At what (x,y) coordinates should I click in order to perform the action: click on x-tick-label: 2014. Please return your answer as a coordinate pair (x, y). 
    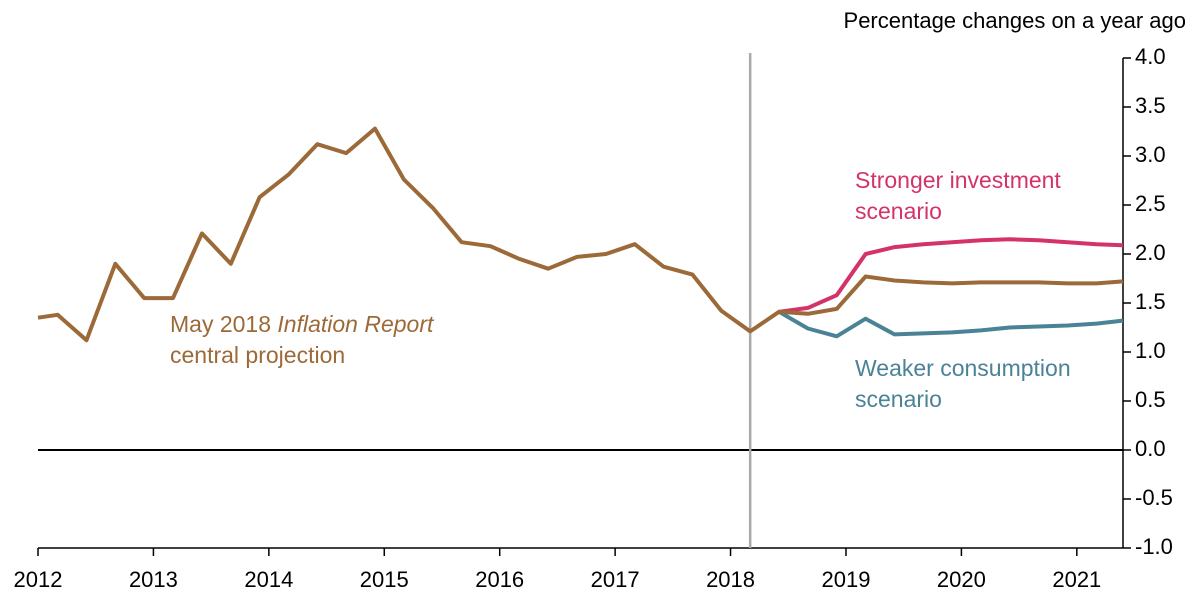
    Looking at the image, I should click on (268, 579).